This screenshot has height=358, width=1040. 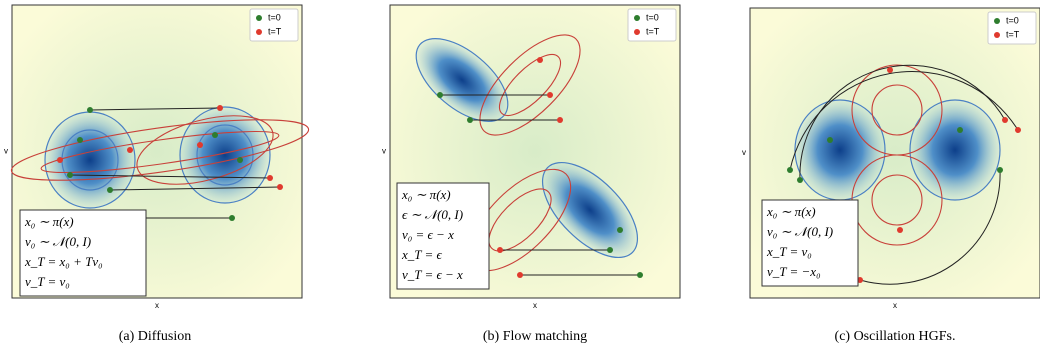 What do you see at coordinates (535, 336) in the screenshot?
I see `caption: (b) Flow matching` at bounding box center [535, 336].